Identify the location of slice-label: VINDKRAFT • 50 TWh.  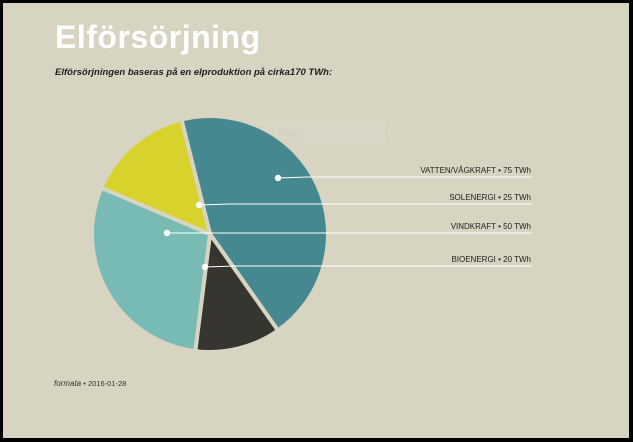
(491, 226).